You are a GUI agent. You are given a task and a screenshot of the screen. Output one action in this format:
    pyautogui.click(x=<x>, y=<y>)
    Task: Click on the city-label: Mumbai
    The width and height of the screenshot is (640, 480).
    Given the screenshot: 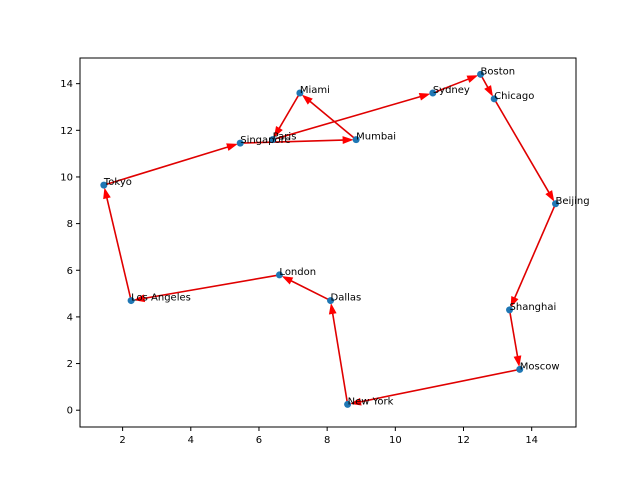 What is the action you would take?
    pyautogui.click(x=376, y=137)
    